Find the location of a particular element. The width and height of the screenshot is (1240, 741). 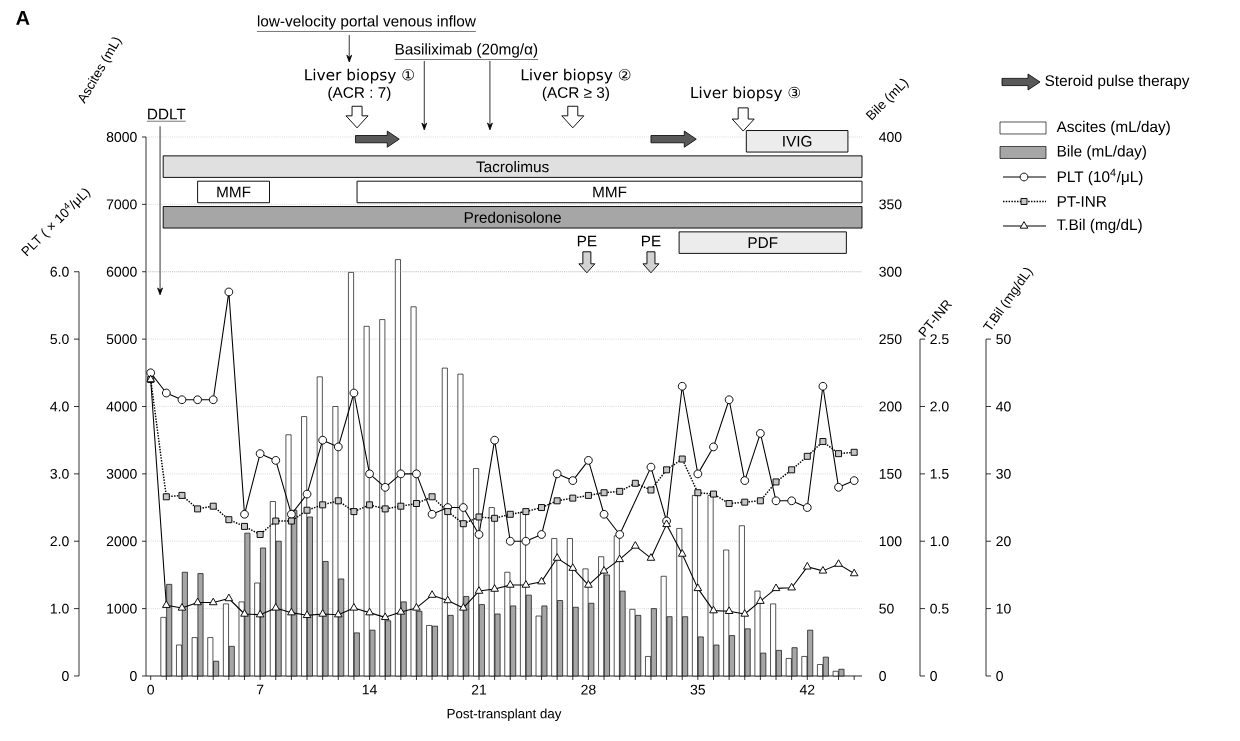

y-tick-label: 20 is located at coordinates (1003, 541).